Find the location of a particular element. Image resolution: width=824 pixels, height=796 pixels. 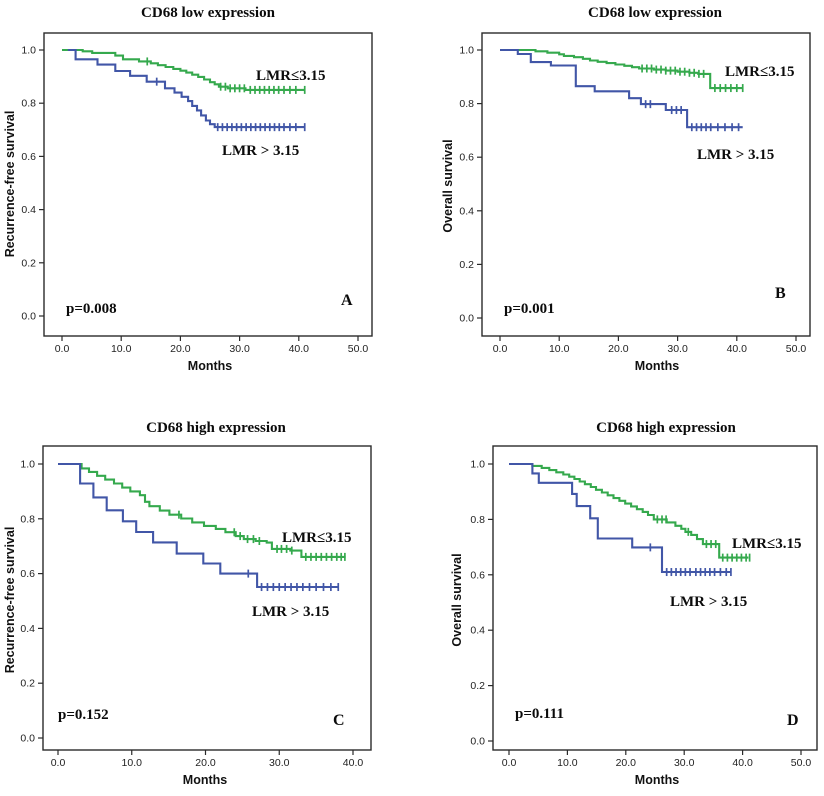

p-value: p=0.152 is located at coordinates (83, 715).